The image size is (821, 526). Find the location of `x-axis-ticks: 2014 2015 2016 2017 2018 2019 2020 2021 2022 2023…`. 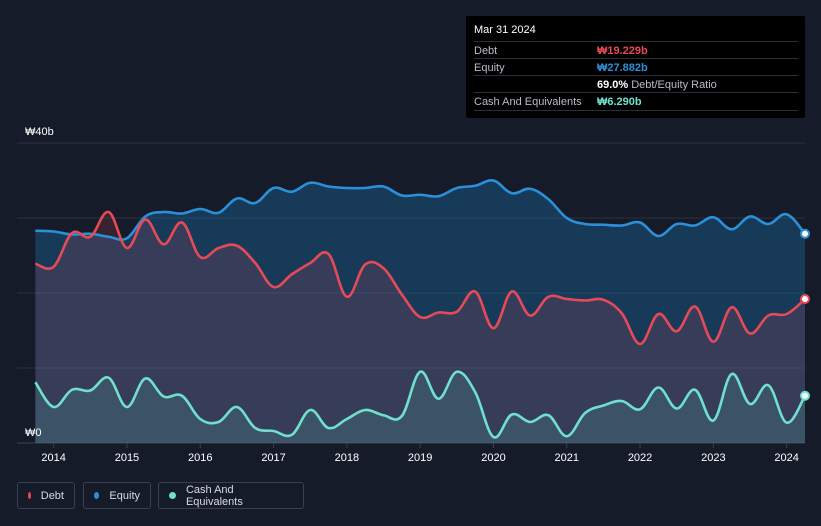

x-axis-ticks: 2014 2015 2016 2017 2018 2019 2020 2021 2022 2023… is located at coordinates (420, 453).